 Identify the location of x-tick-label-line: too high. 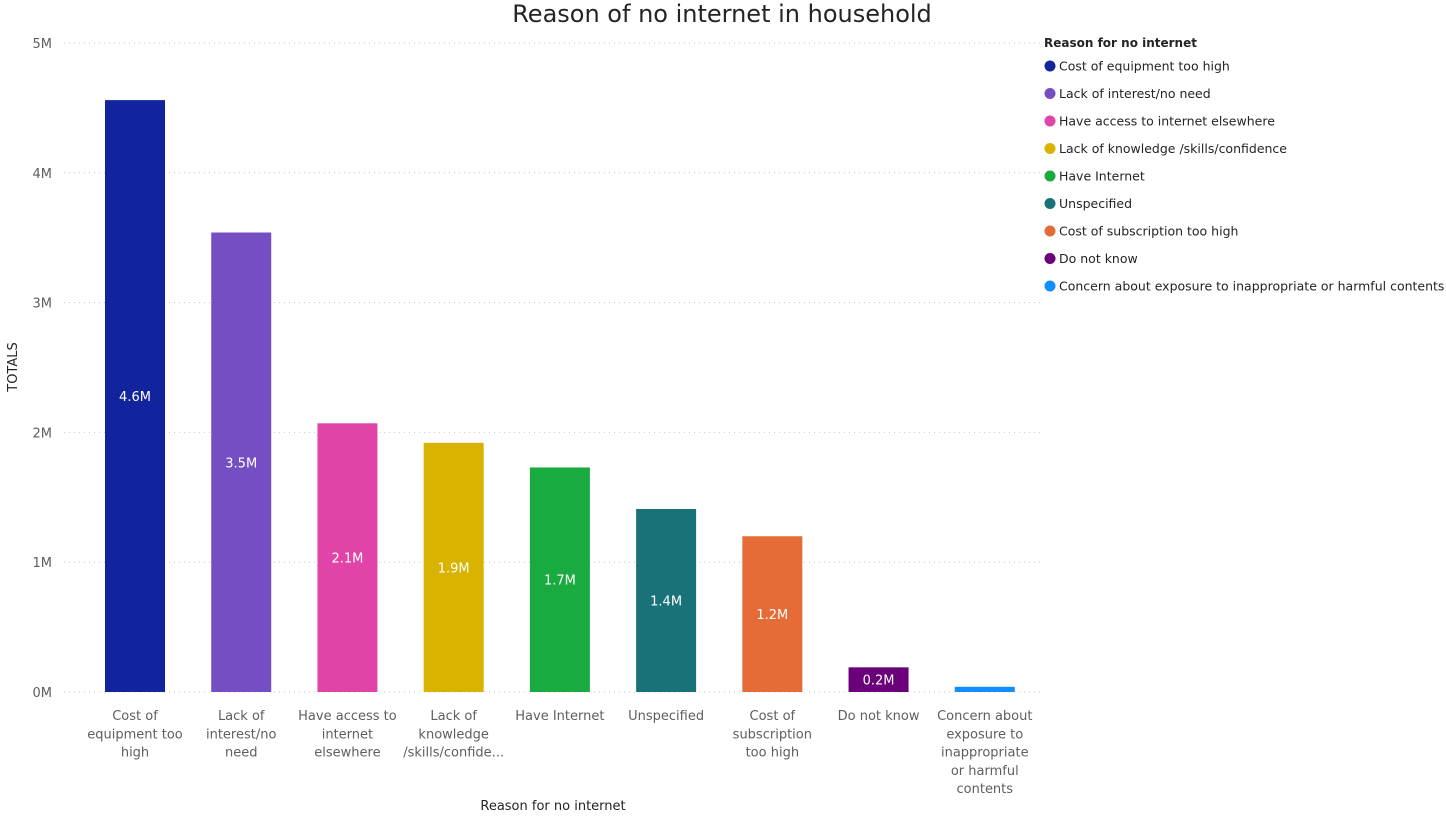
(772, 753).